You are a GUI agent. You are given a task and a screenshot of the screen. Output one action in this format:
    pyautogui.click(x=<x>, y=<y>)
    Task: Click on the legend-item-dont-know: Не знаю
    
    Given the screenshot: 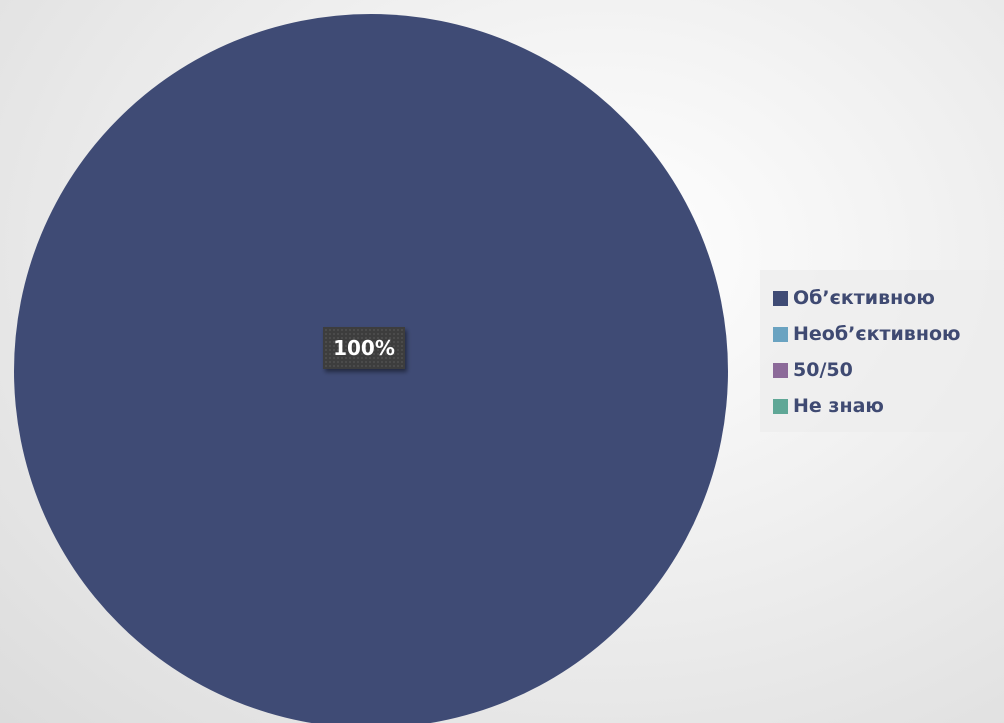 What is the action you would take?
    pyautogui.click(x=882, y=406)
    